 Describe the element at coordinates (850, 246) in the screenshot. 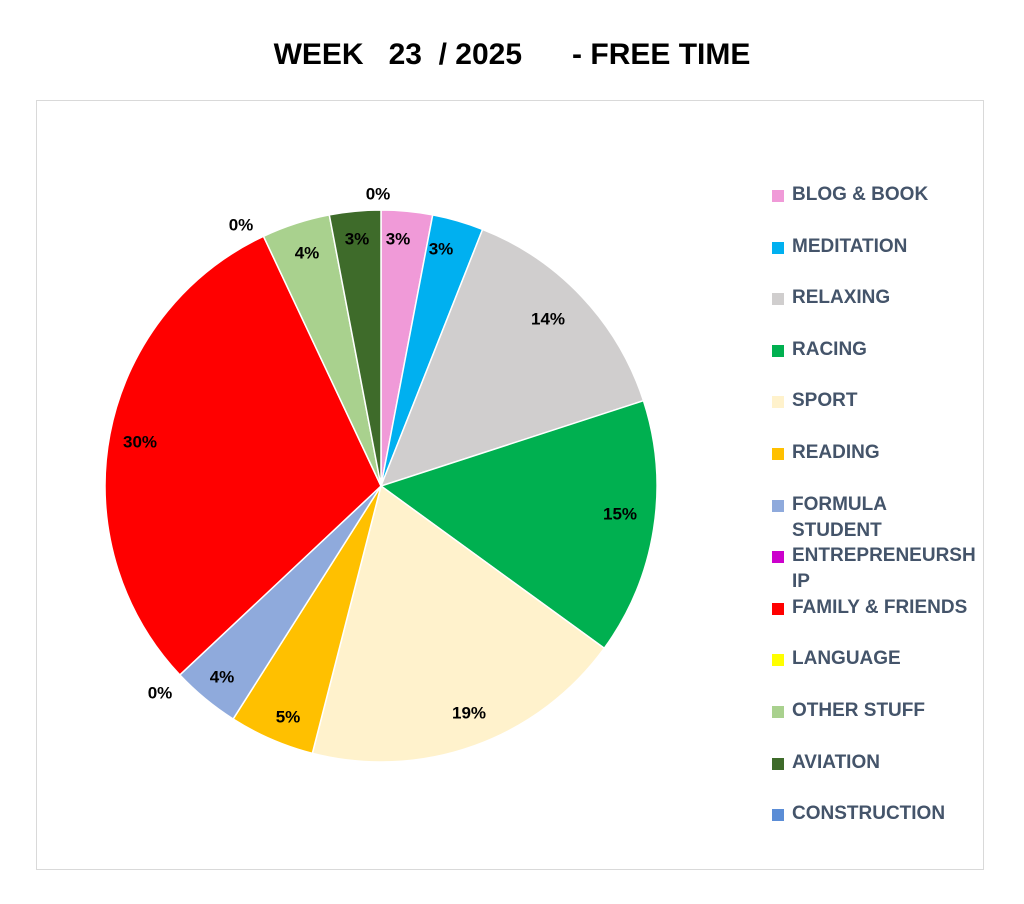

I see `legend-label: MEDITATION` at that location.